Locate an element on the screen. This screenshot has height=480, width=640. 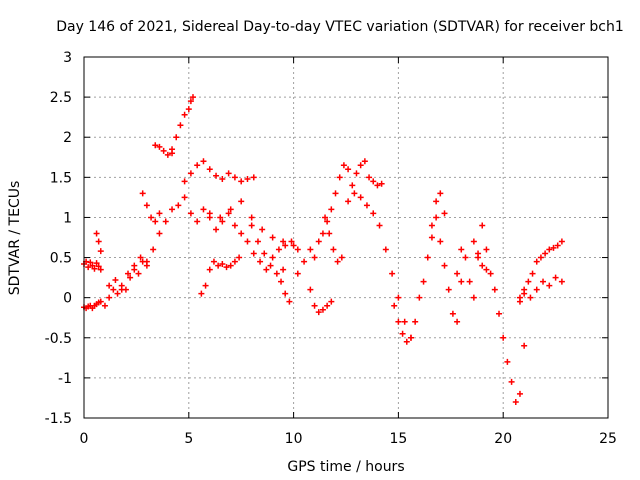
y-tick-label: 2.5 is located at coordinates (61, 98).